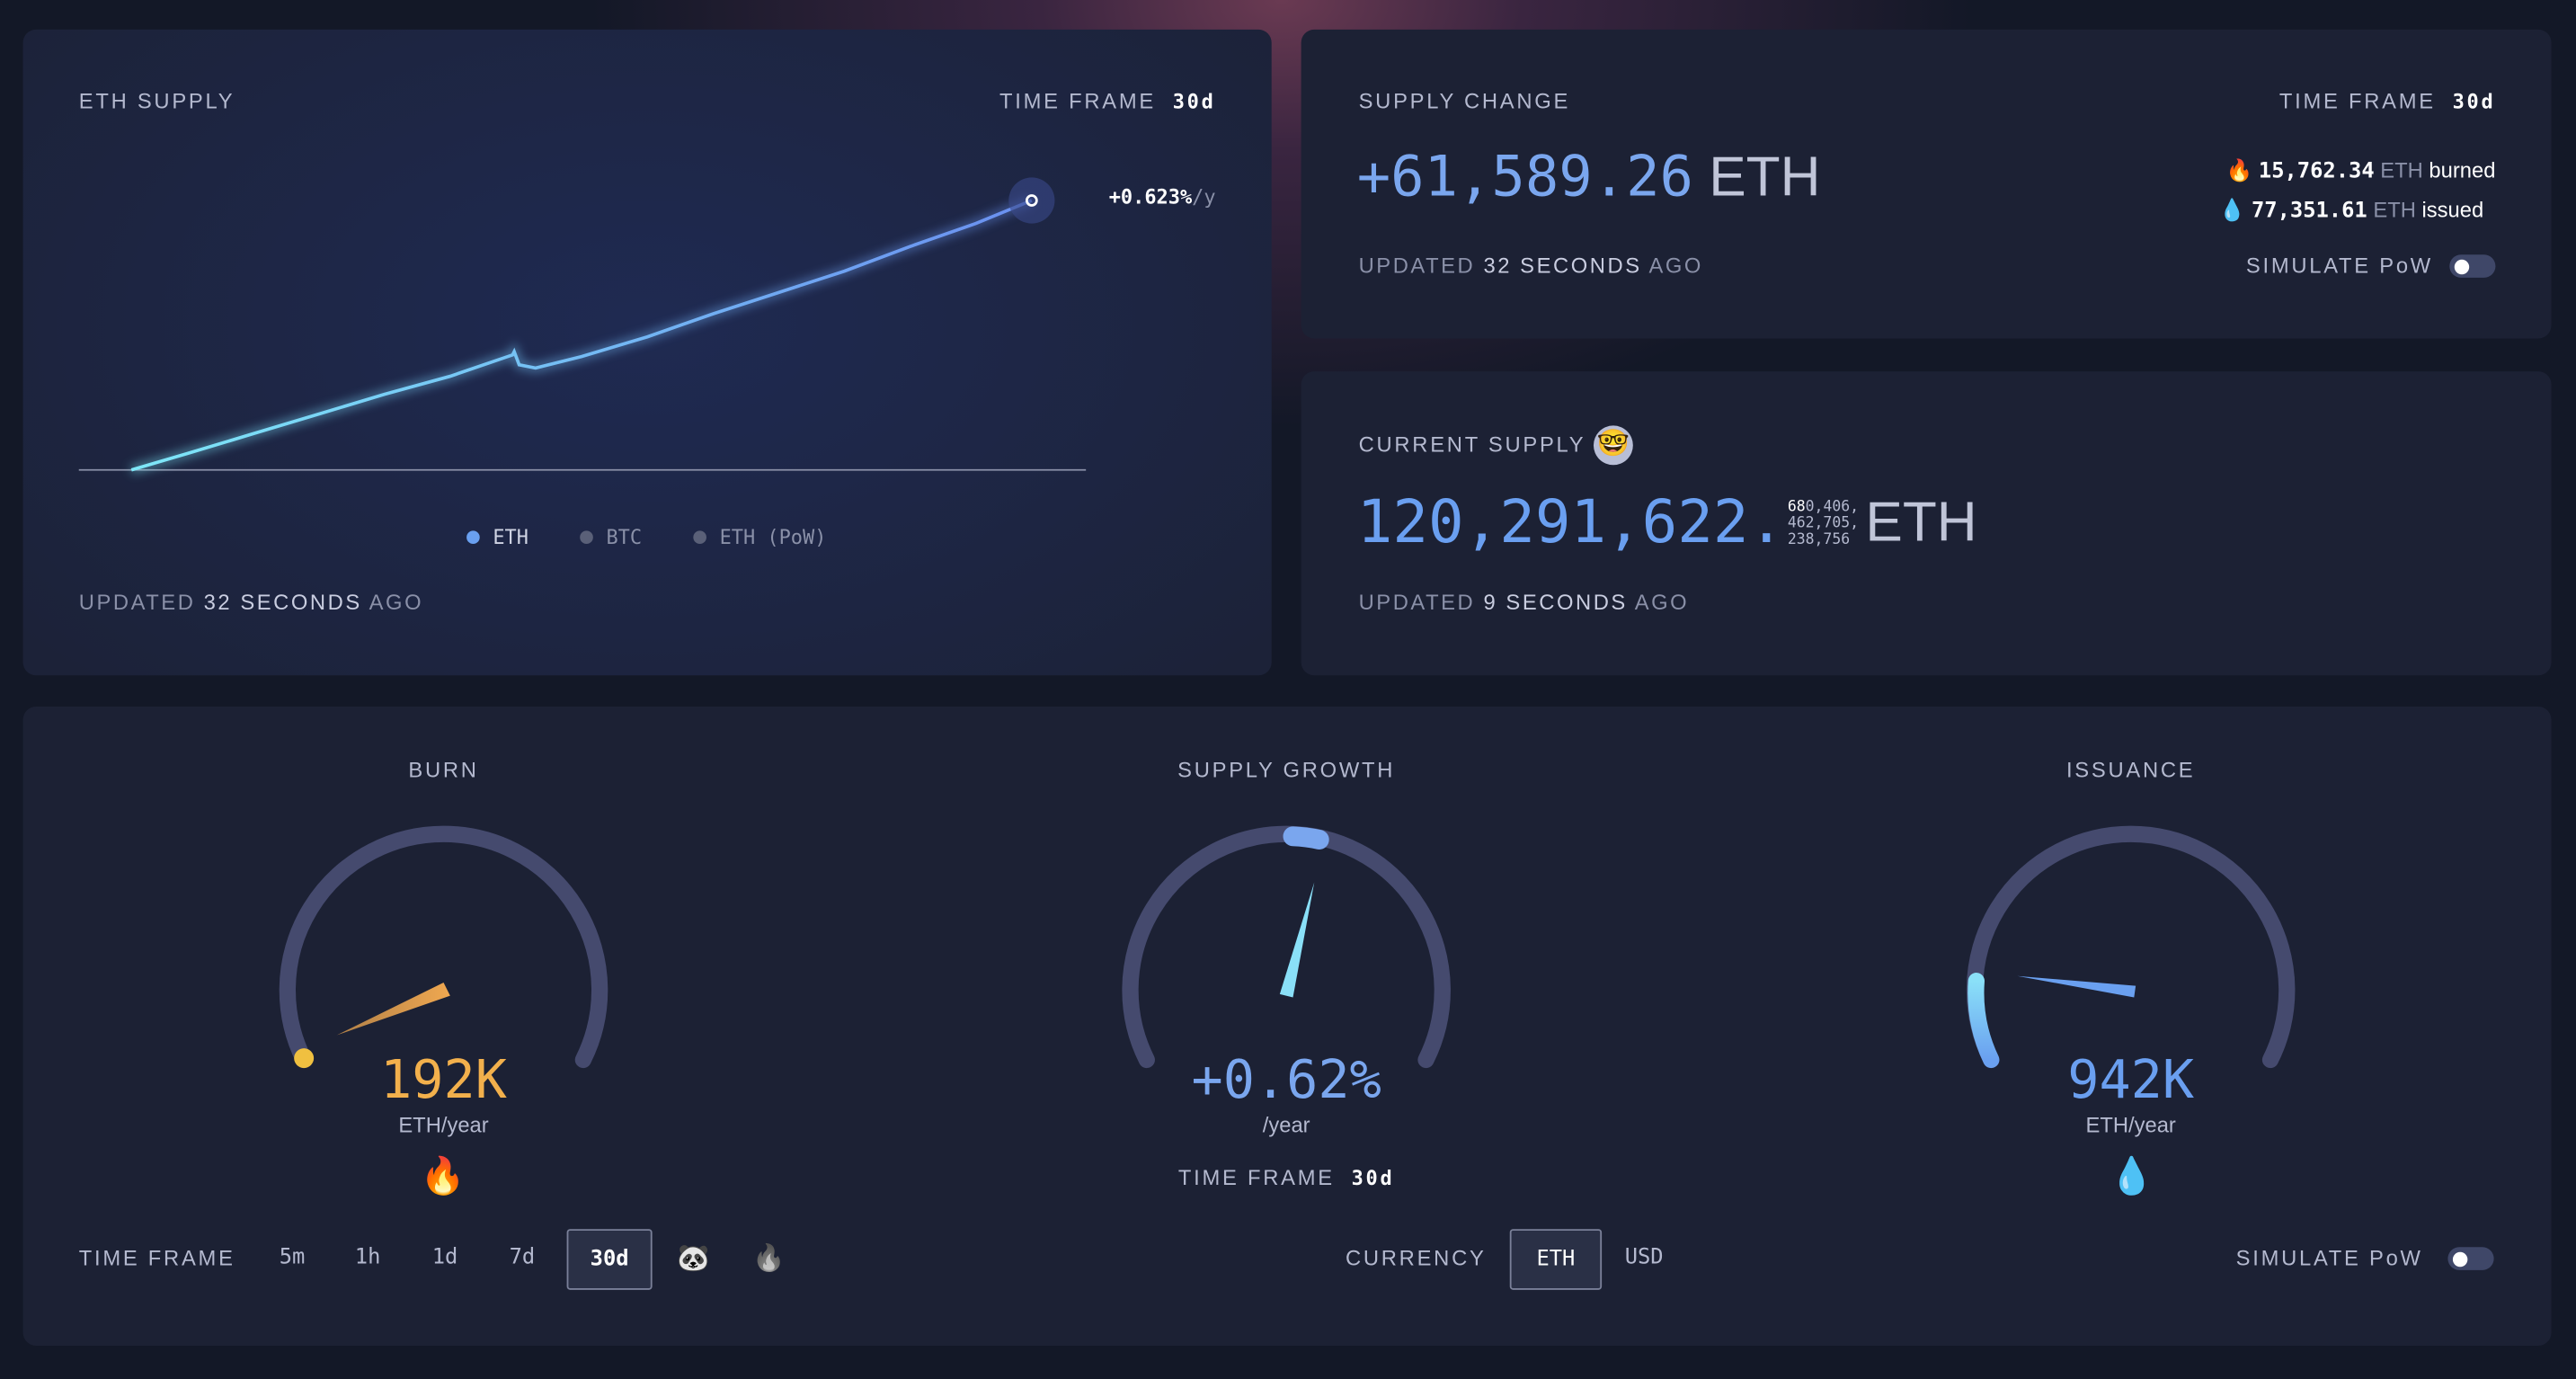  What do you see at coordinates (581, 336) in the screenshot?
I see `supply-line` at bounding box center [581, 336].